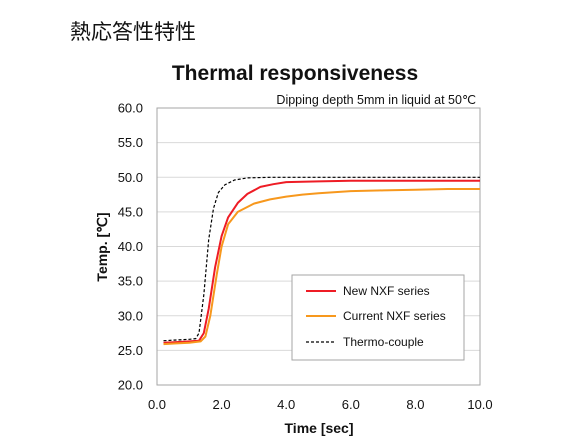 This screenshot has width=575, height=448. I want to click on y-tick-label: 55.0, so click(130, 142).